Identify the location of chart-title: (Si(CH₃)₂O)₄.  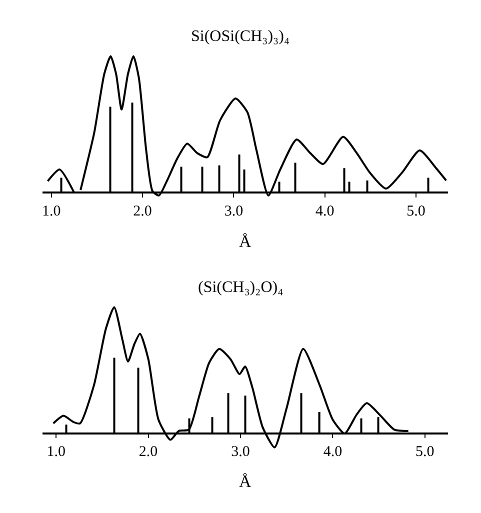
(241, 287).